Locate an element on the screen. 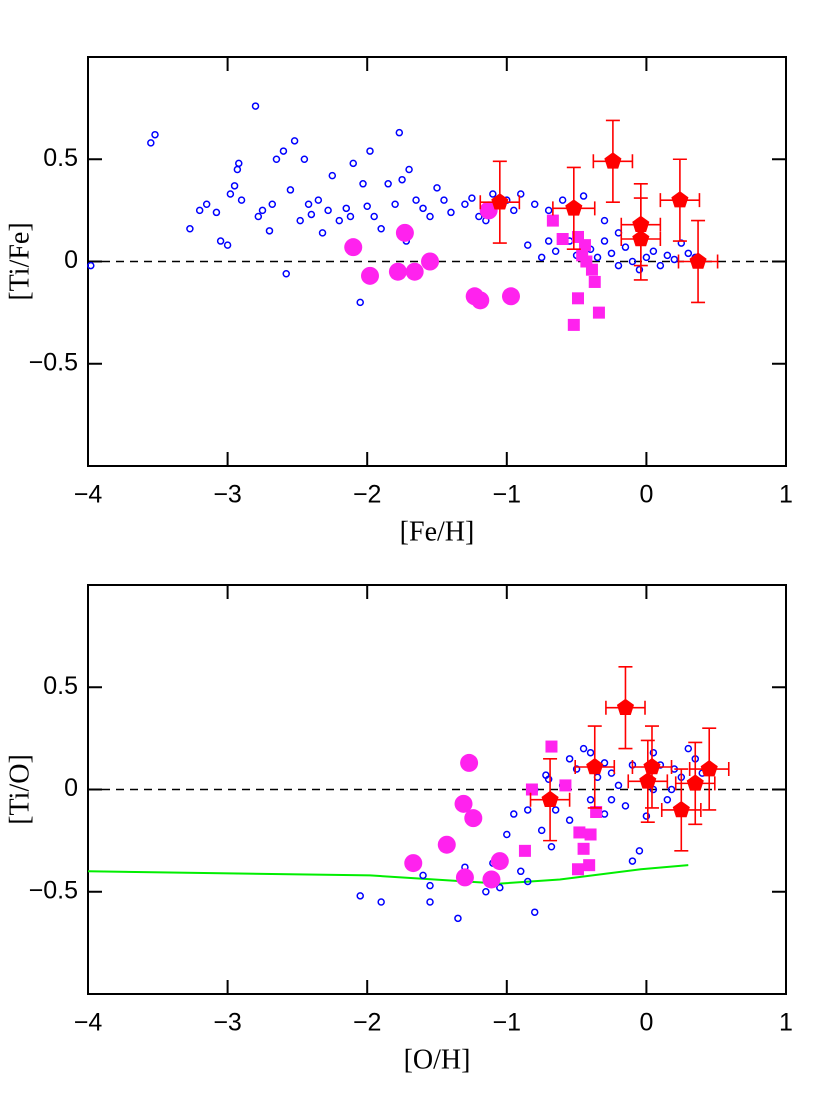  line is located at coordinates (388, 874).